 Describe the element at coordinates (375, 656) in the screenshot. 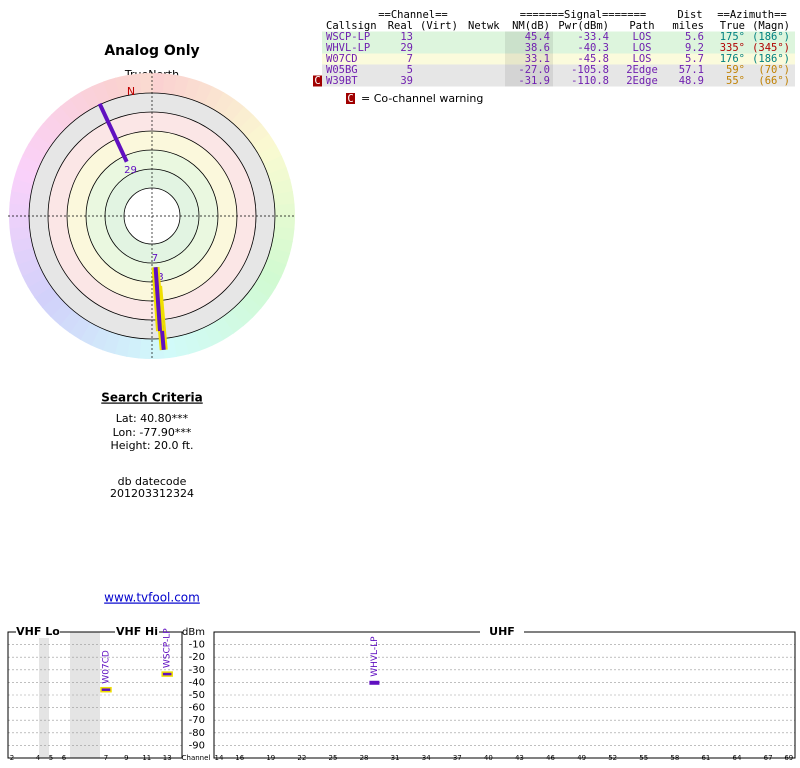

I see `marker-label: WHVL-LP` at that location.